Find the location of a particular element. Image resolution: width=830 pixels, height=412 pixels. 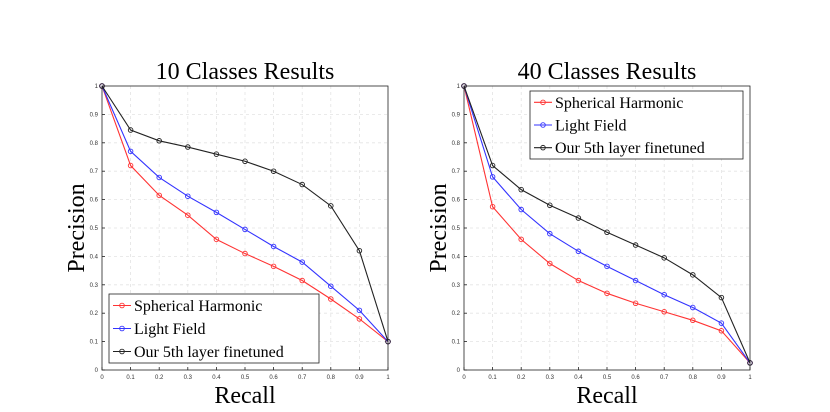

x-tick-label: 0.1 is located at coordinates (492, 378).